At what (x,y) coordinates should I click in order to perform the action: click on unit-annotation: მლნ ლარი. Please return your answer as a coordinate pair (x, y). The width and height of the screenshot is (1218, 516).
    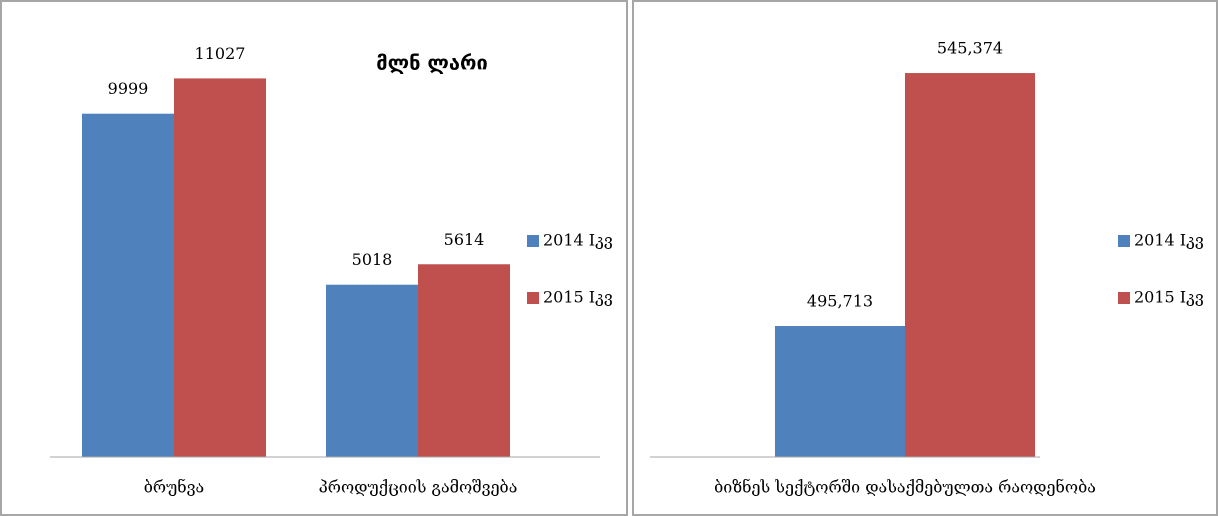
    Looking at the image, I should click on (431, 63).